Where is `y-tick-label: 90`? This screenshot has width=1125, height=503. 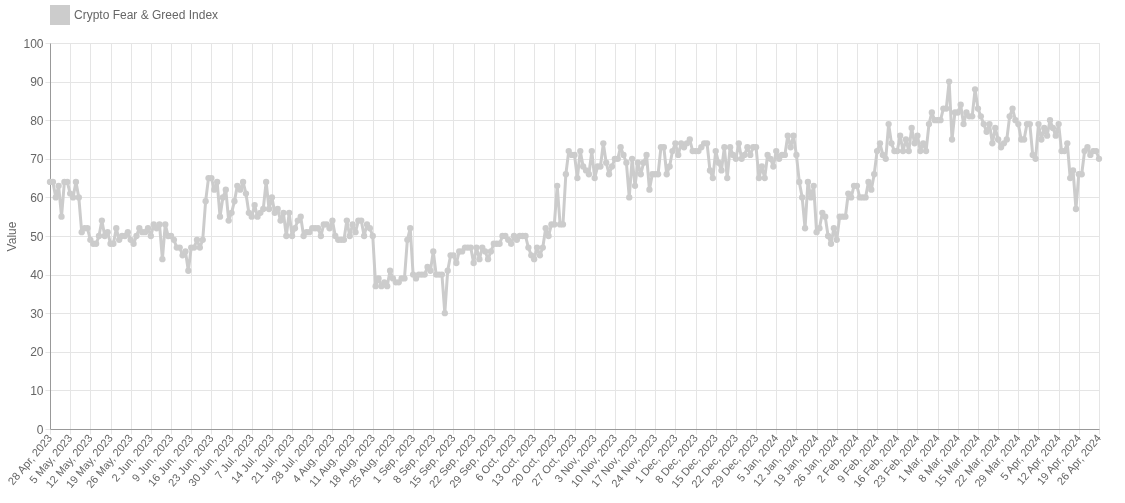 y-tick-label: 90 is located at coordinates (37, 82).